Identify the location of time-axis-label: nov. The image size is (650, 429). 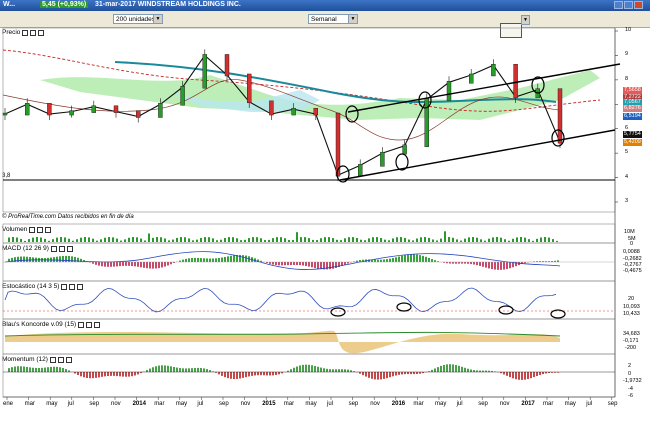
(116, 404).